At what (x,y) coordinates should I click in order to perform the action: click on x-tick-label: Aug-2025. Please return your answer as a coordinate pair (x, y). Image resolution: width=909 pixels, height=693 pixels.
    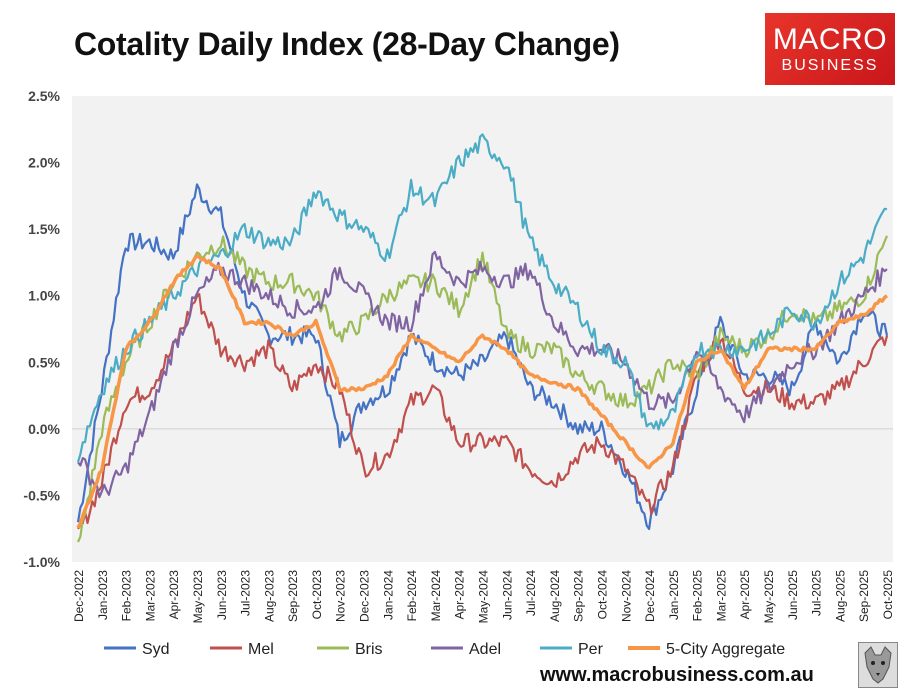
    Looking at the image, I should click on (840, 596).